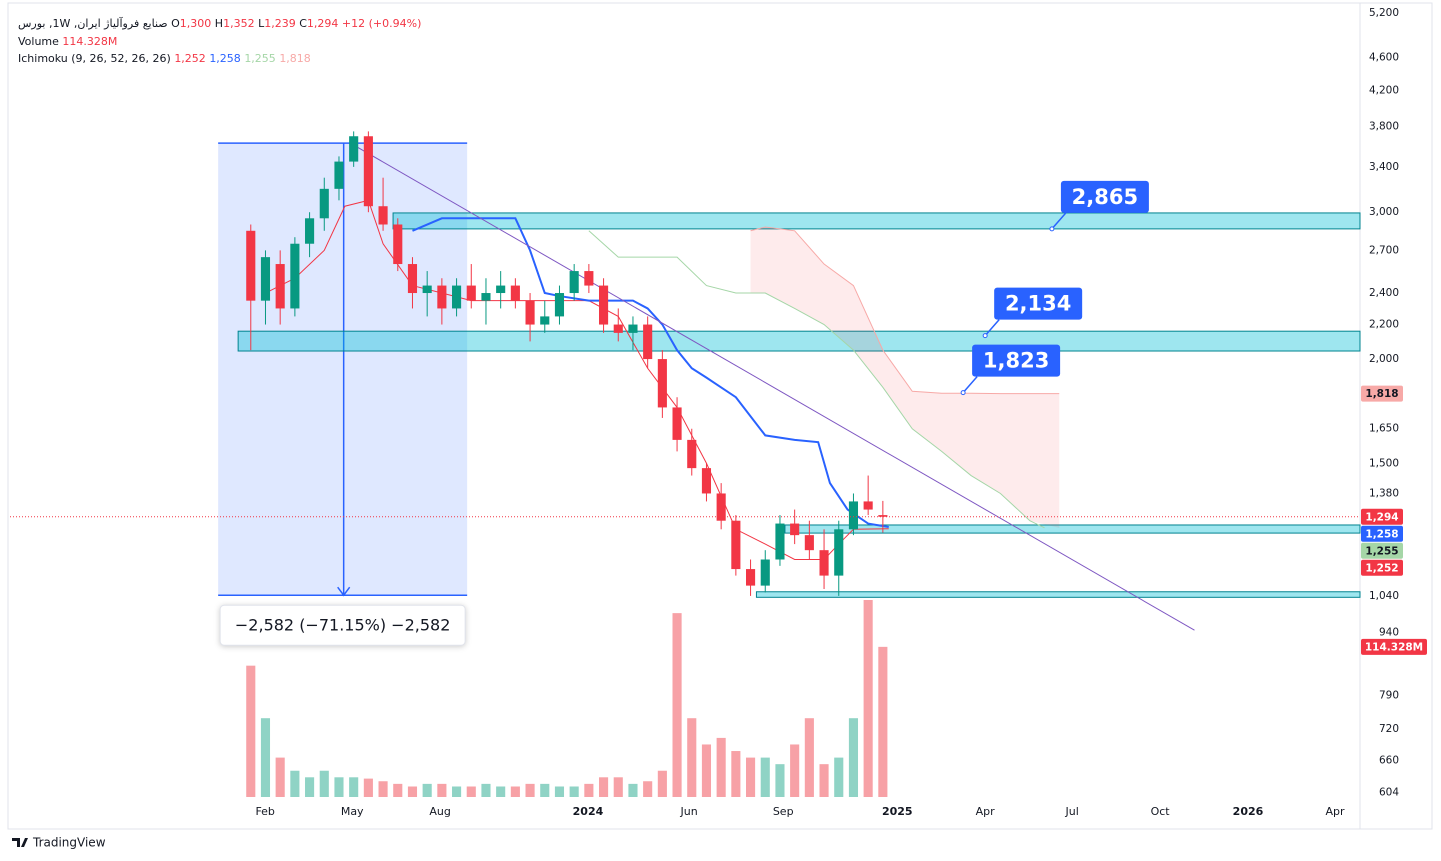  What do you see at coordinates (1384, 57) in the screenshot?
I see `y-tick-label: 4,600` at bounding box center [1384, 57].